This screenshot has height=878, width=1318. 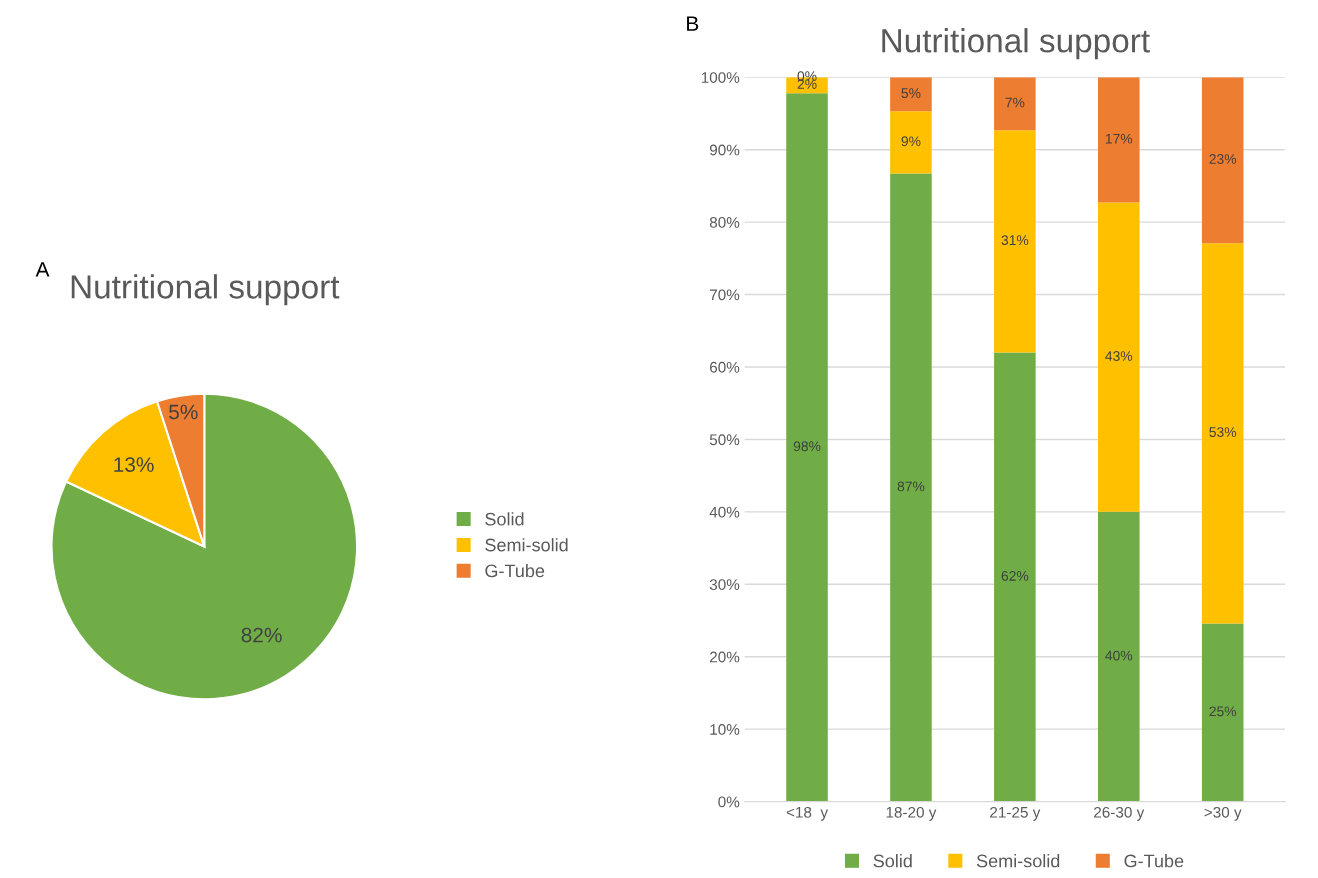 What do you see at coordinates (725, 367) in the screenshot?
I see `y-tick-label: 60%` at bounding box center [725, 367].